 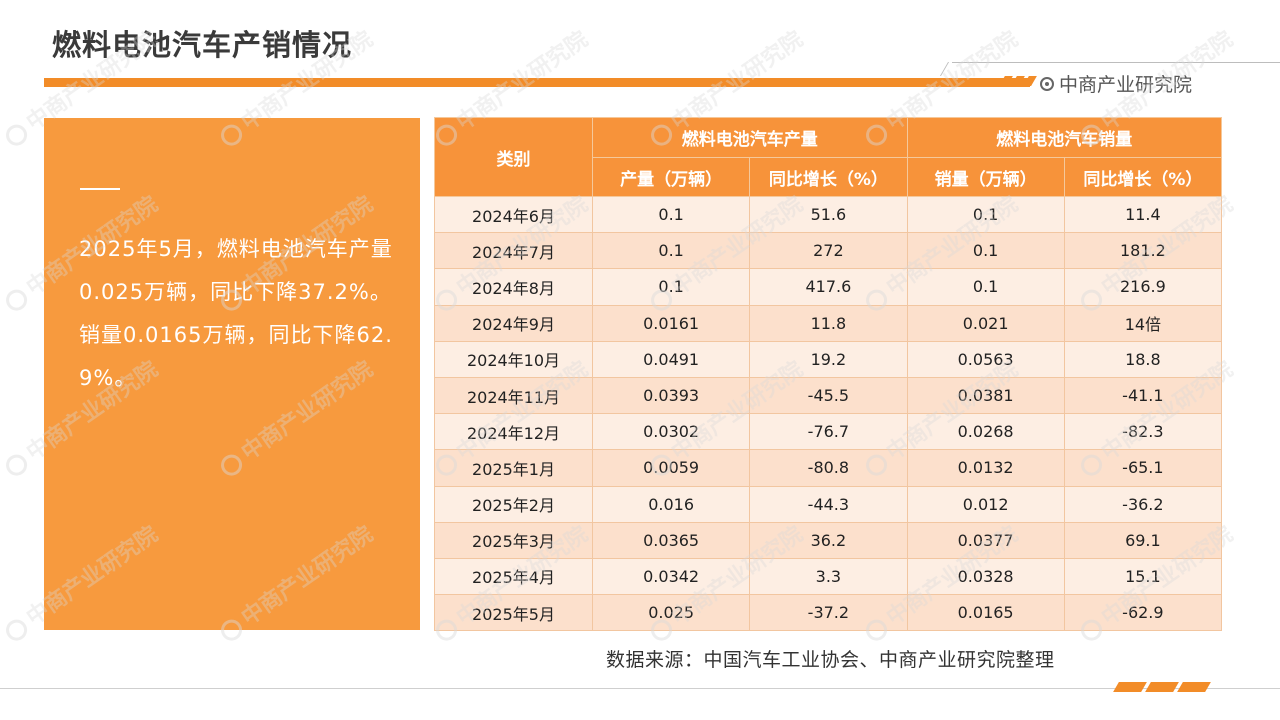 I want to click on panel-dash, so click(x=100, y=189).